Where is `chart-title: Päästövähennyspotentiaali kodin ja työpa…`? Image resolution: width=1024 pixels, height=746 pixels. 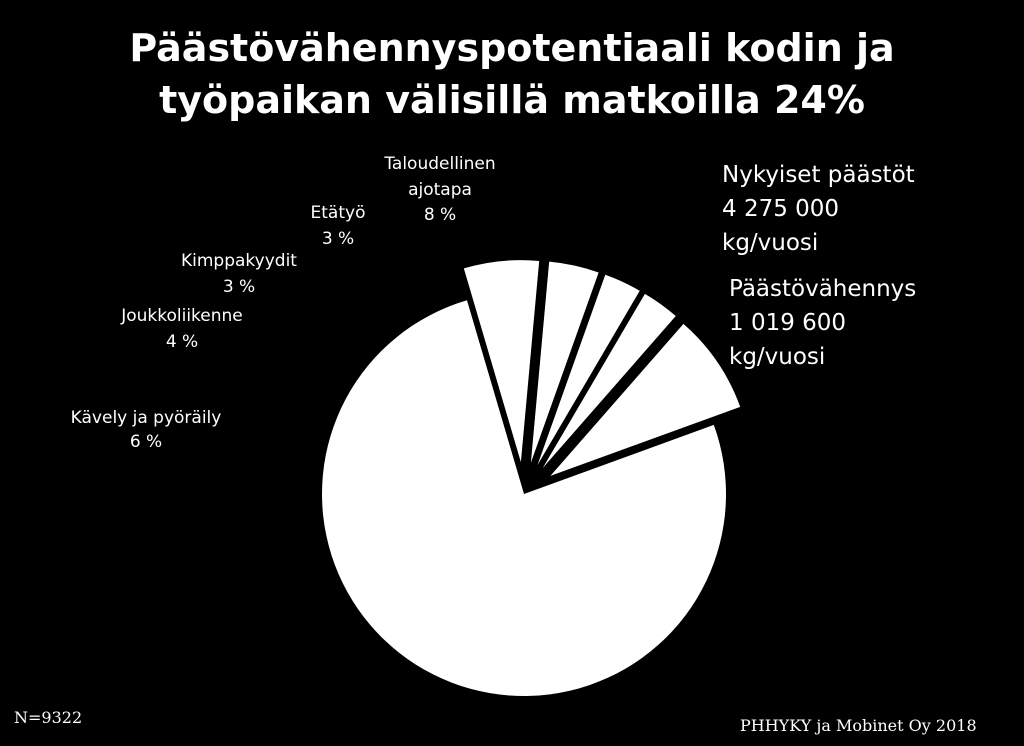
chart-title: Päästövähennyspotentiaali kodin ja työpa… is located at coordinates (512, 74).